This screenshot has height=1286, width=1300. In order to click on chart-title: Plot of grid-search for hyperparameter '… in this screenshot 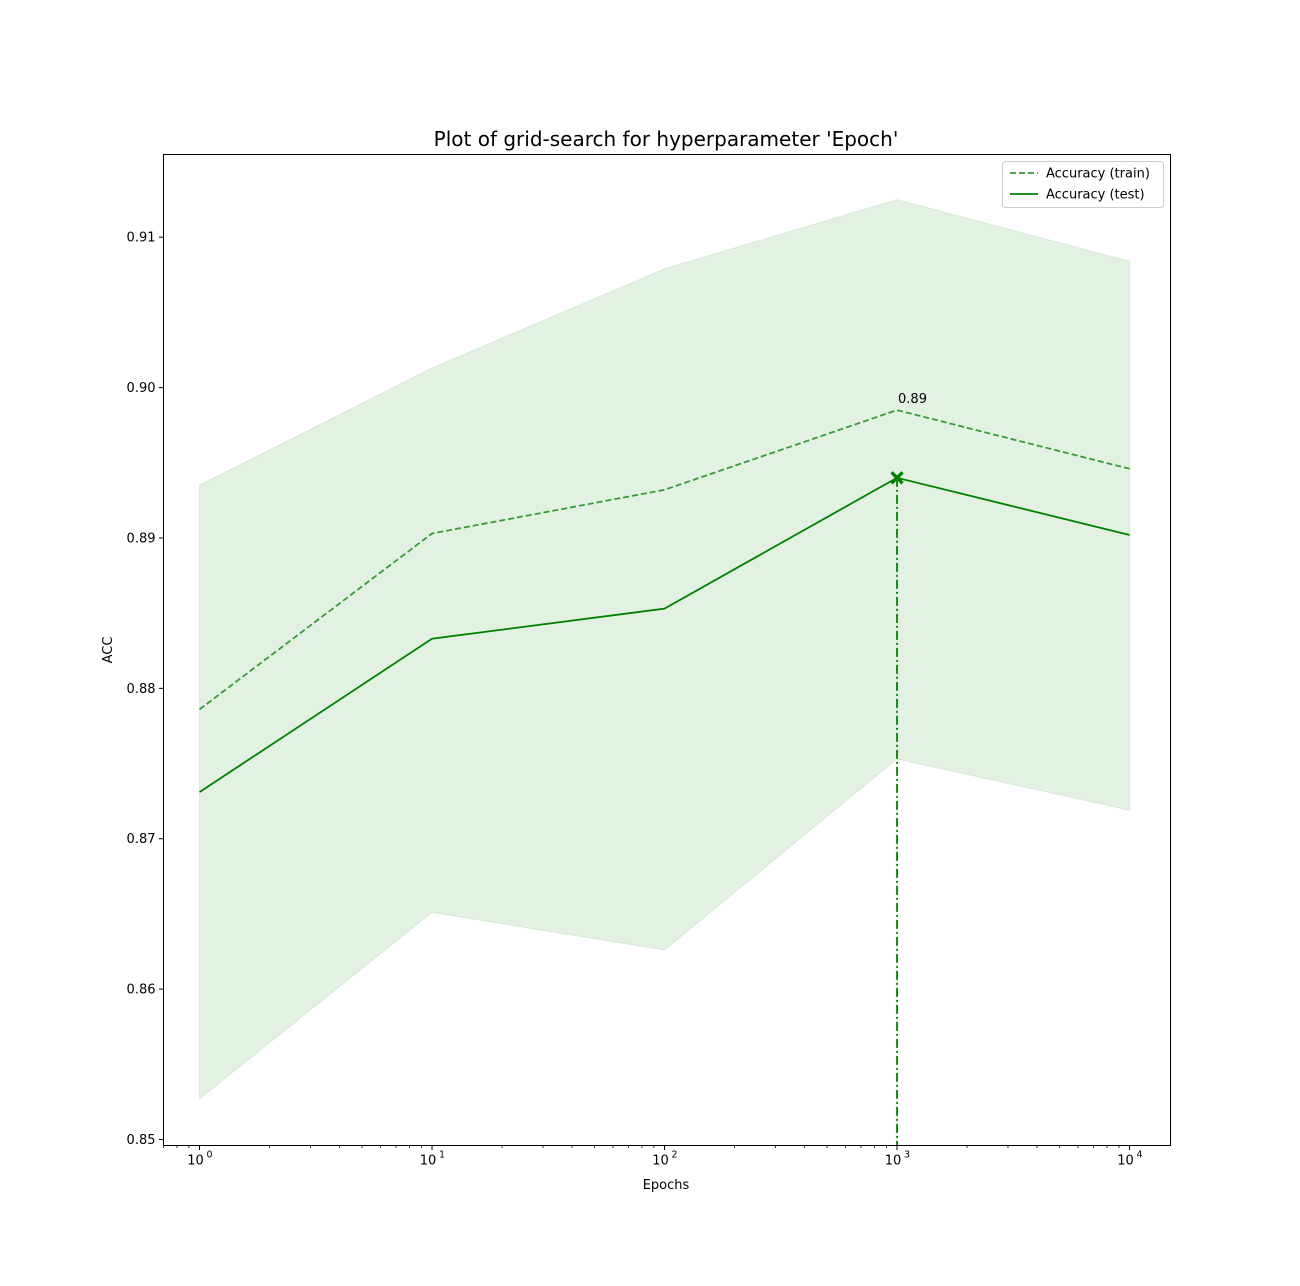, I will do `click(666, 139)`.